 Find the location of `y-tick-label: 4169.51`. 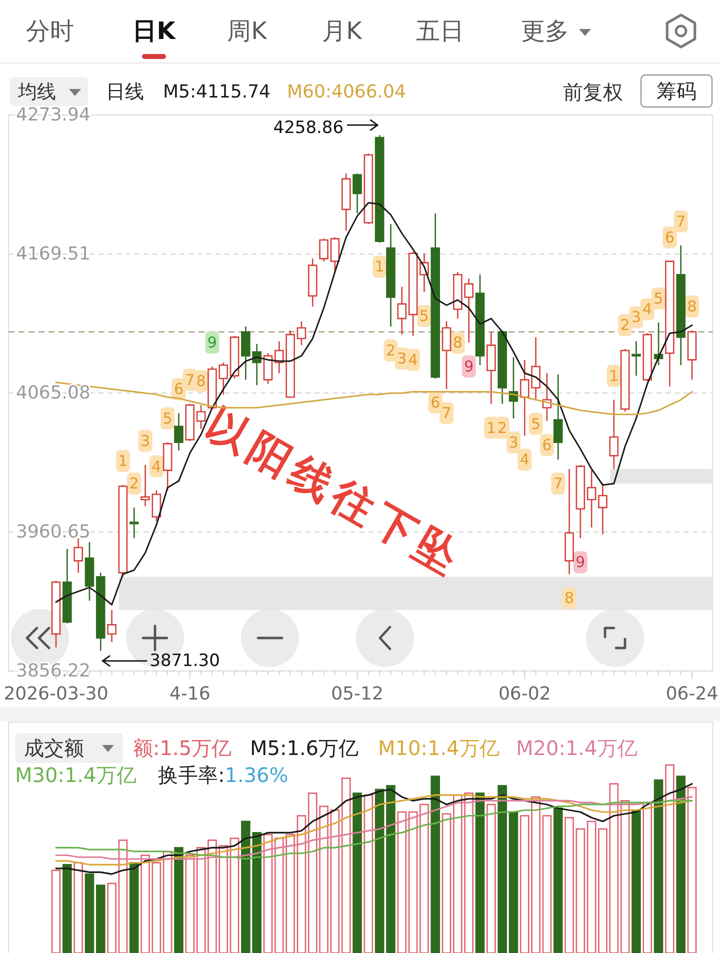

y-tick-label: 4169.51 is located at coordinates (53, 254).